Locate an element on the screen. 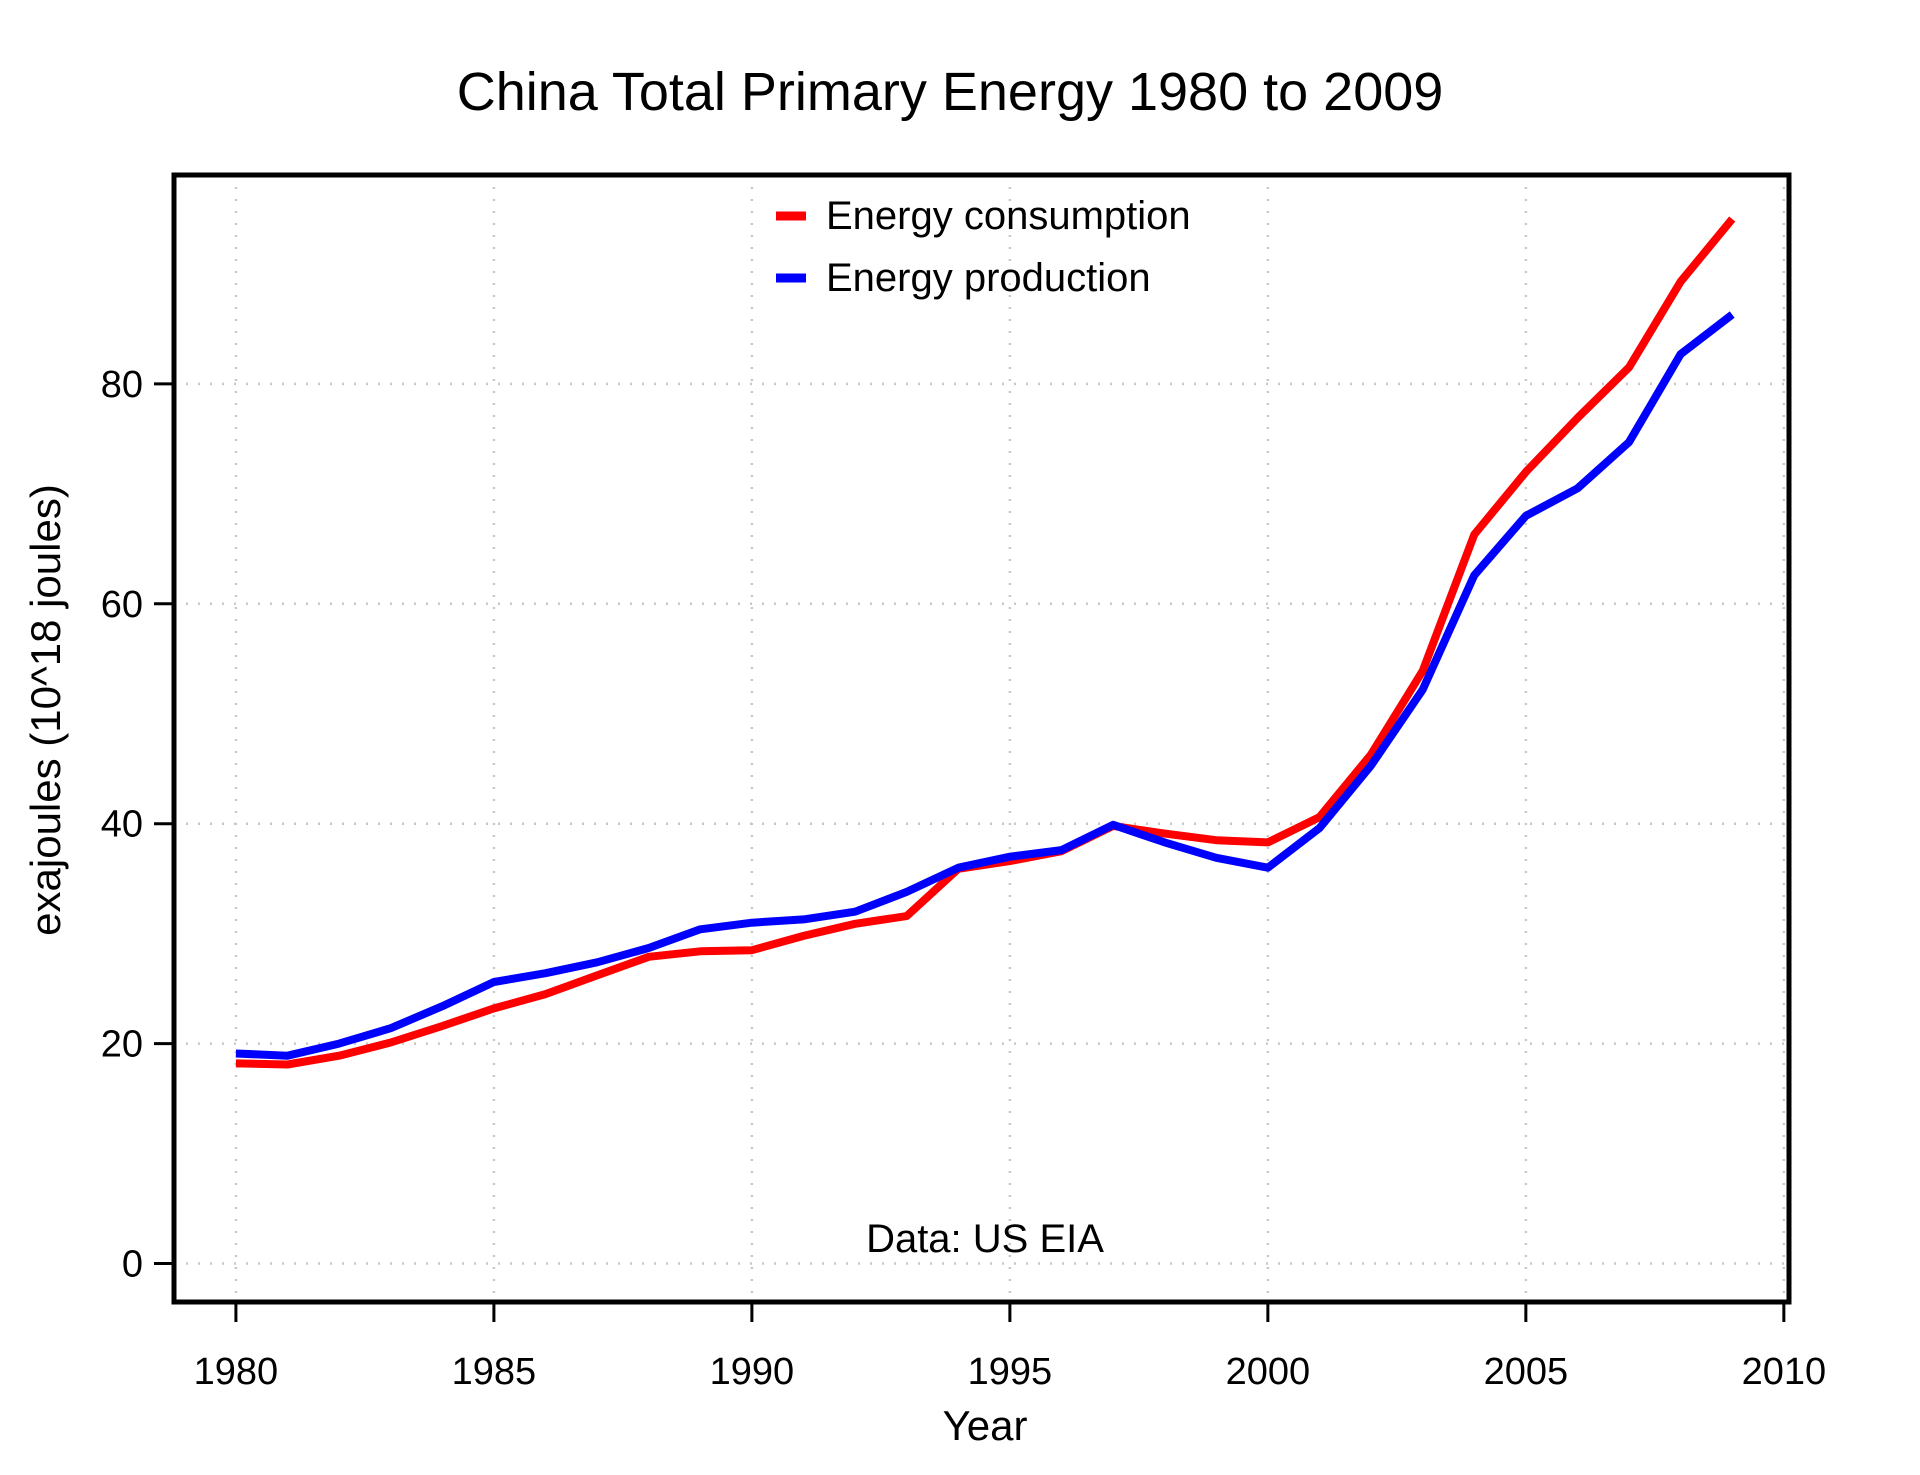 This screenshot has height=1475, width=1920. legend-label: Energy production is located at coordinates (988, 278).